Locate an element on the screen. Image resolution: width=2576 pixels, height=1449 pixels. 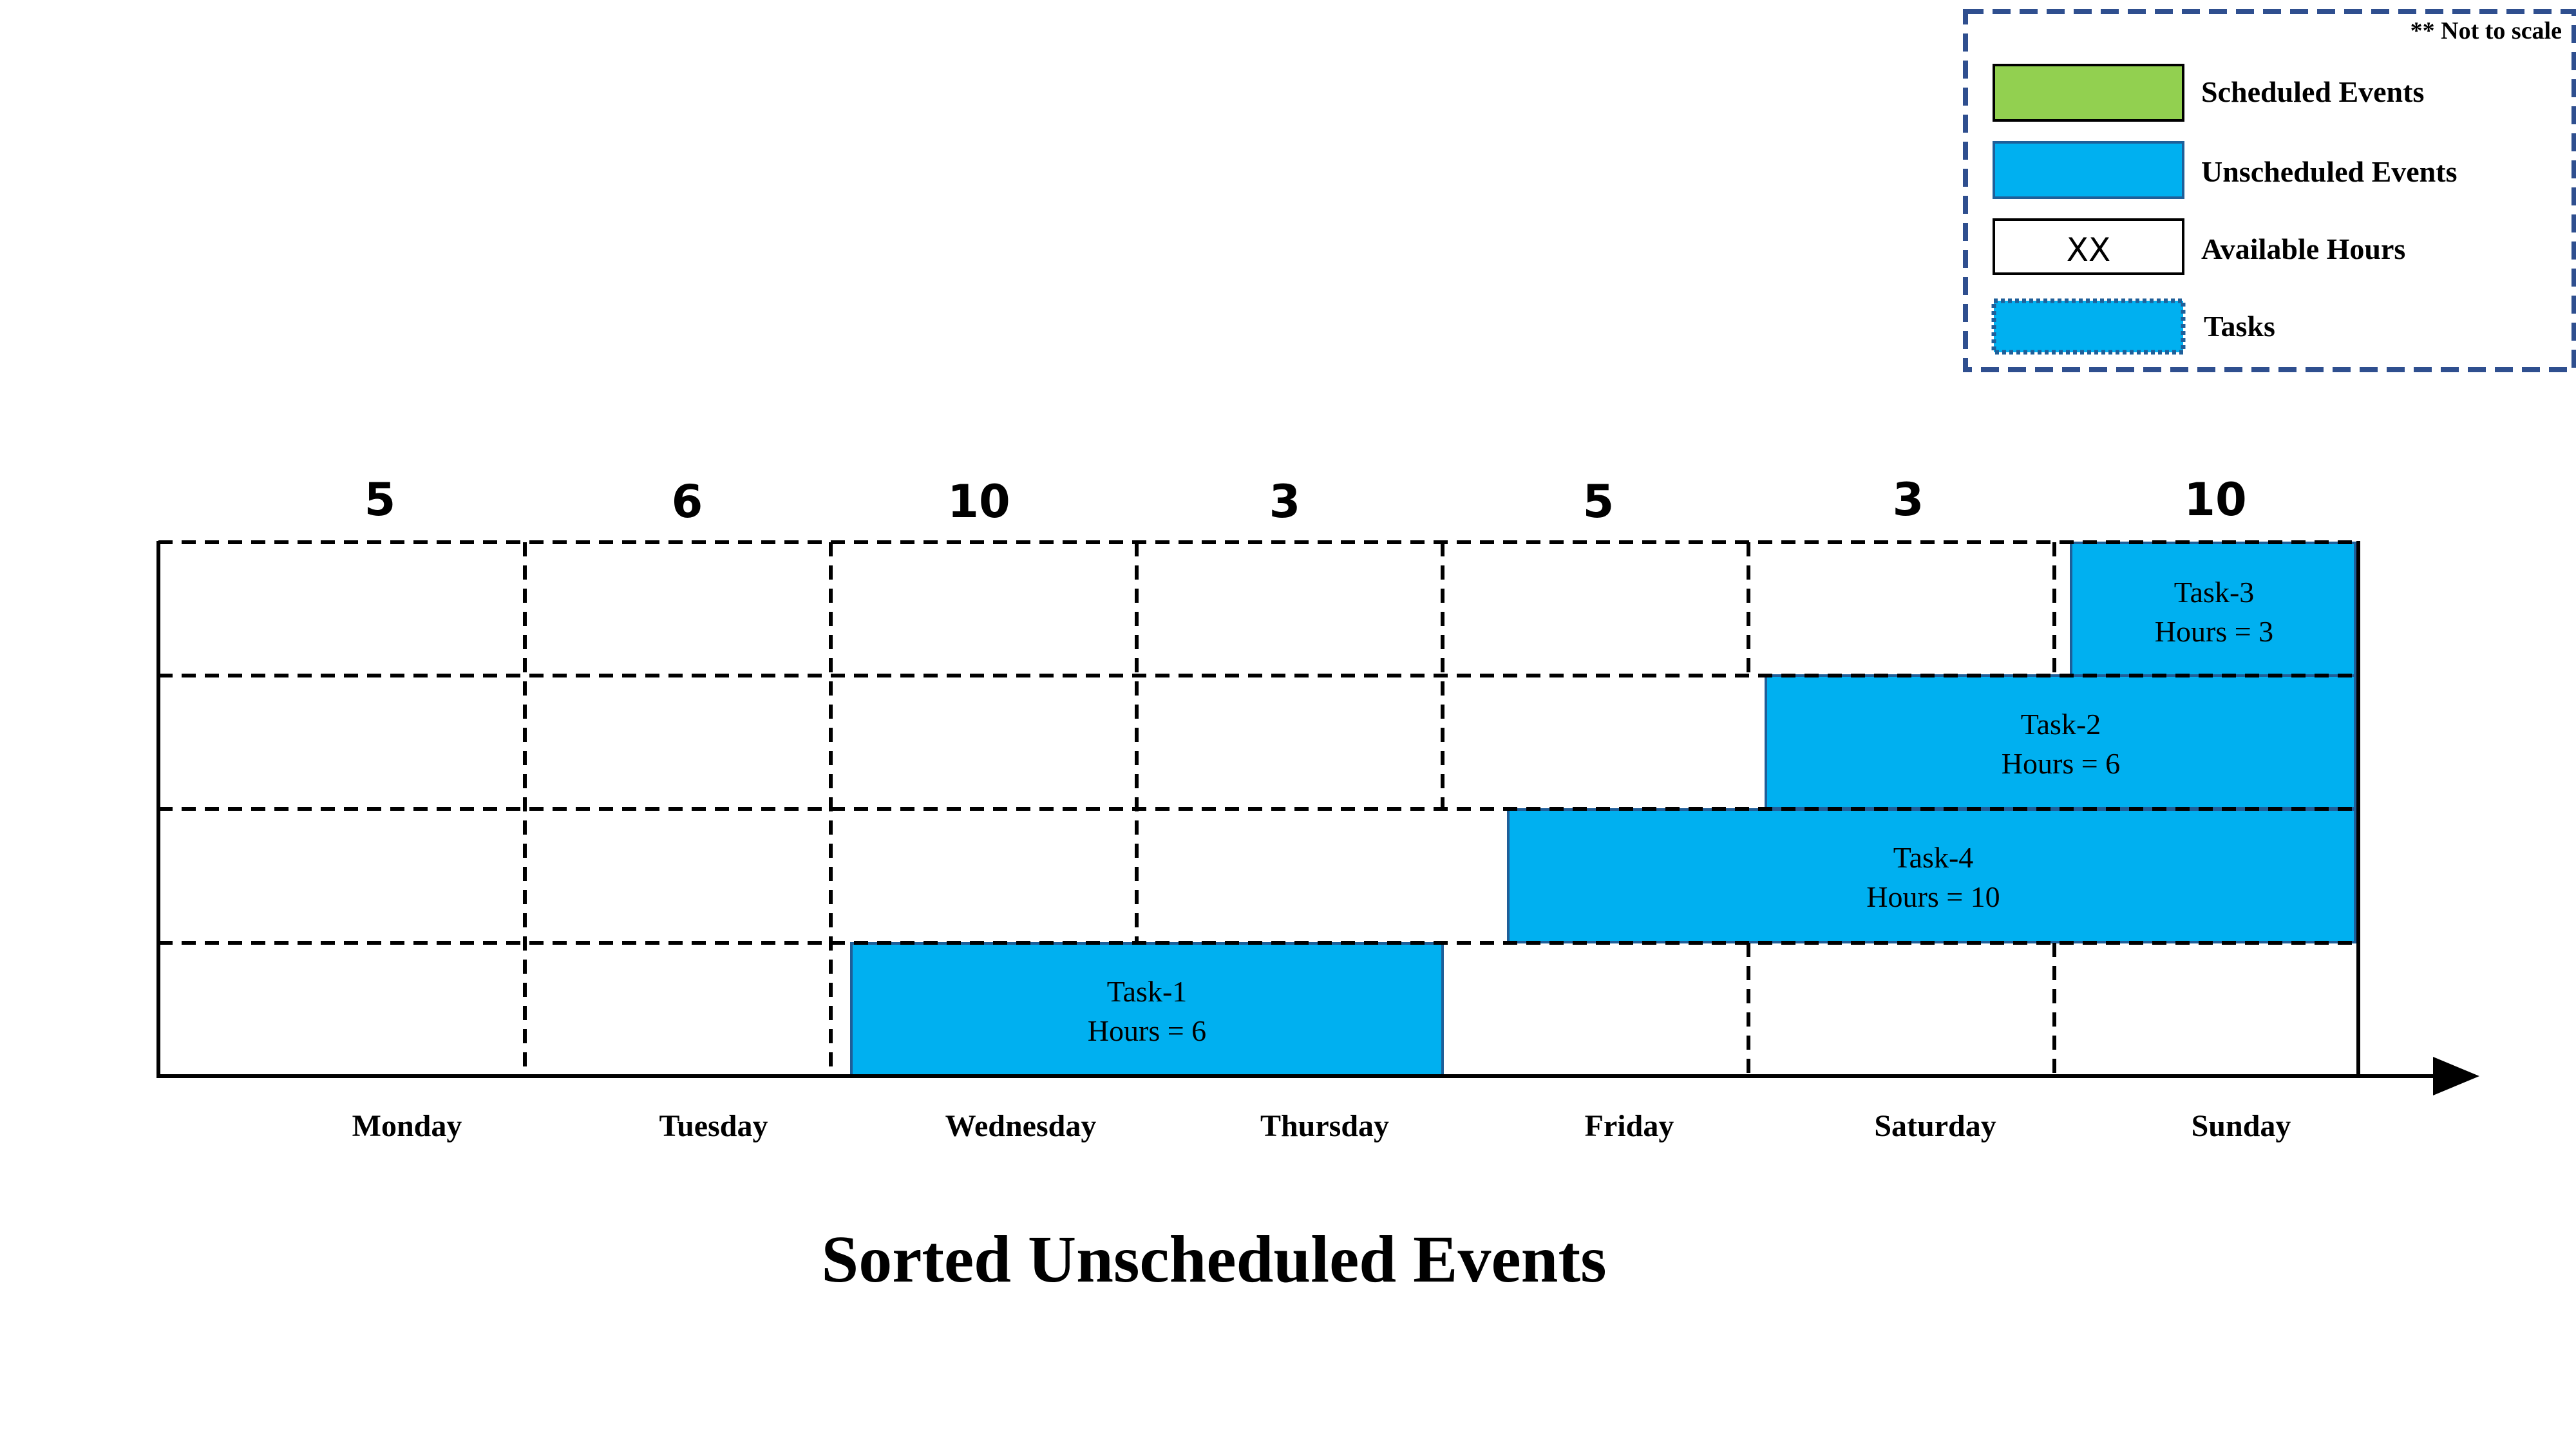
task-hours-task-3: Hours = 3 is located at coordinates (2214, 631).